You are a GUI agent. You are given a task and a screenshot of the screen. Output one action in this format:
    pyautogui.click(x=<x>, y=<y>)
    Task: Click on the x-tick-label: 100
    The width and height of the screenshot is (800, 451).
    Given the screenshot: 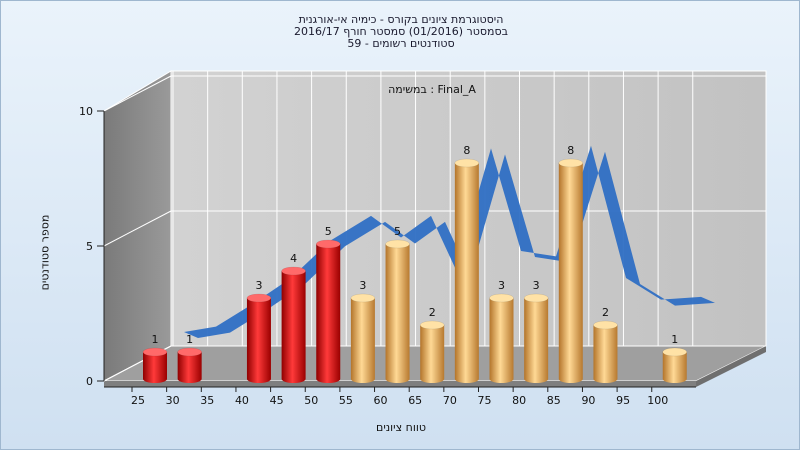 What is the action you would take?
    pyautogui.click(x=657, y=400)
    